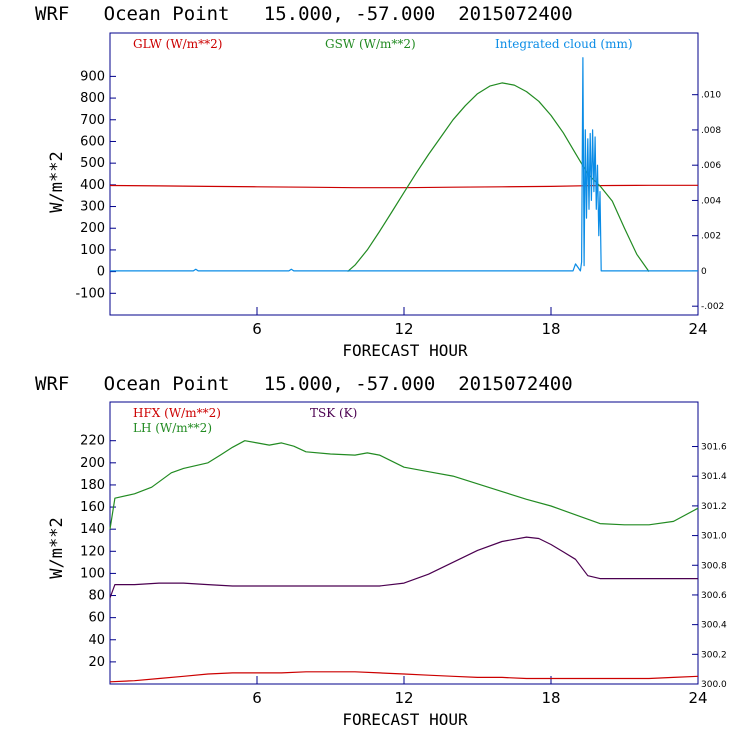 The height and width of the screenshot is (740, 740). What do you see at coordinates (92, 551) in the screenshot?
I see `y-tick-label: 120` at bounding box center [92, 551].